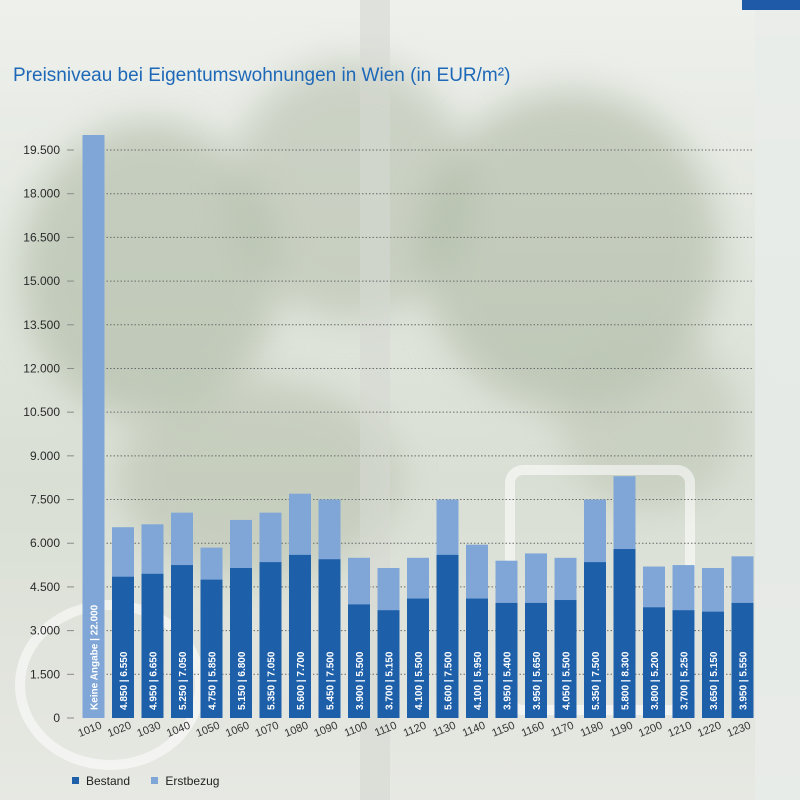 This screenshot has width=800, height=800. I want to click on y-tick-label: 3.000, so click(45, 631).